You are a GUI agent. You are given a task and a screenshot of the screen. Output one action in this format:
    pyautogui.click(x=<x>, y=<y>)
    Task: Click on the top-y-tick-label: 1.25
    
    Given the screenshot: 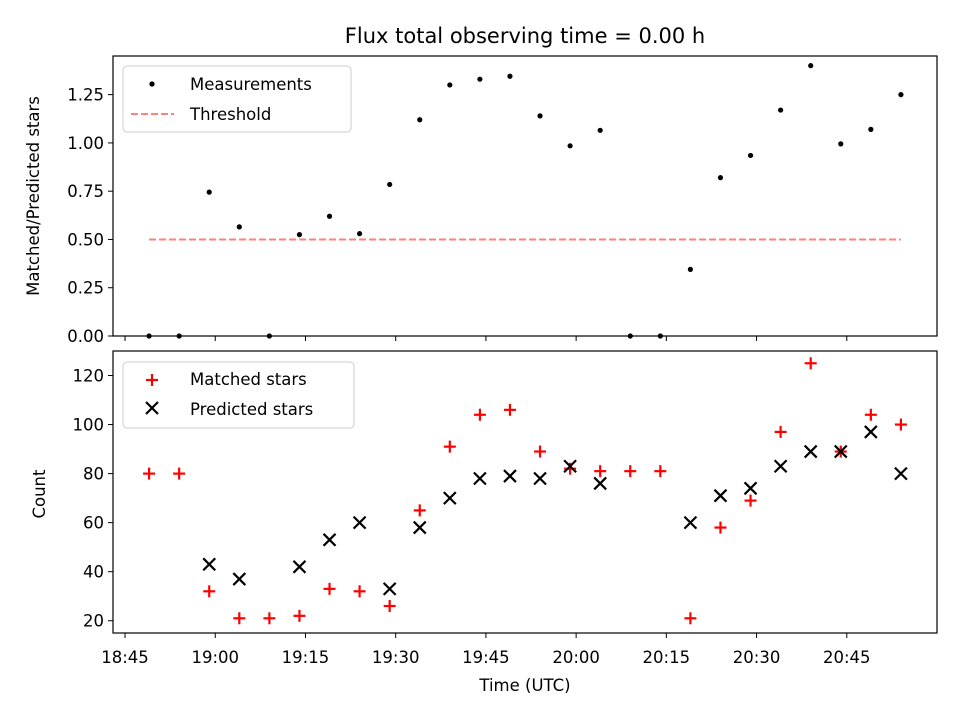 What is the action you would take?
    pyautogui.click(x=85, y=95)
    